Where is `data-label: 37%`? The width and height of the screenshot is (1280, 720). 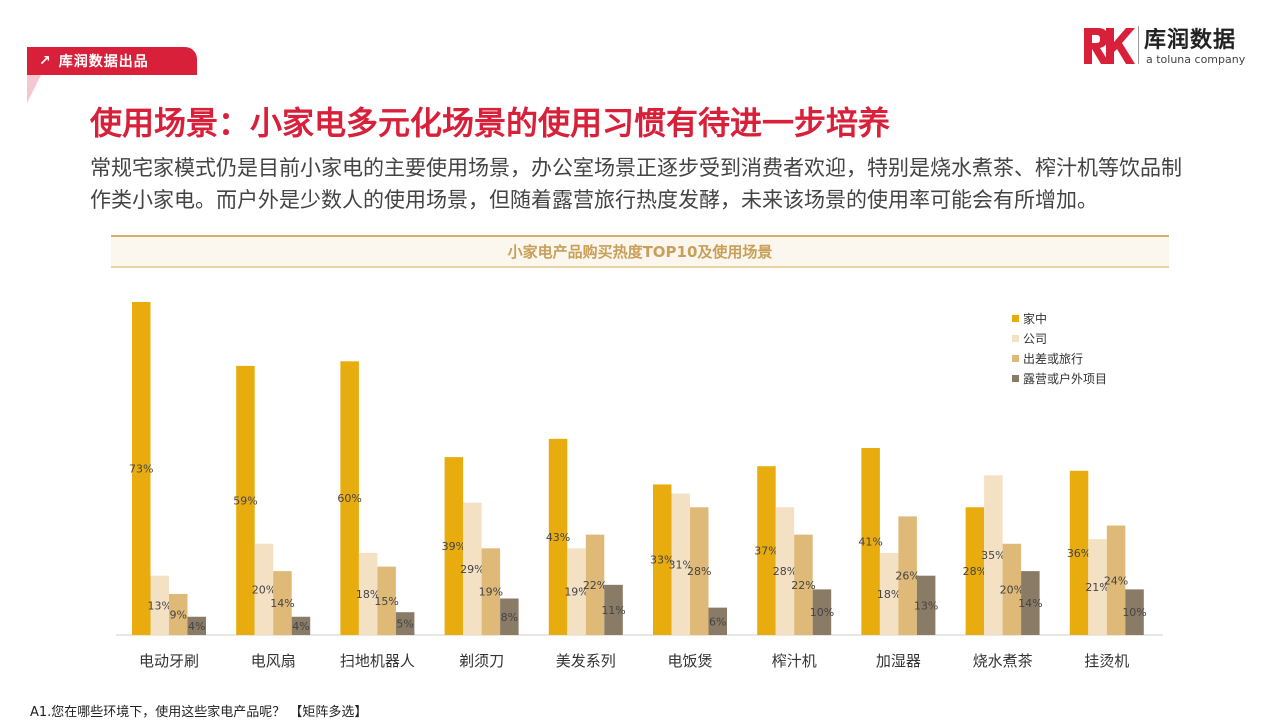 data-label: 37% is located at coordinates (766, 551).